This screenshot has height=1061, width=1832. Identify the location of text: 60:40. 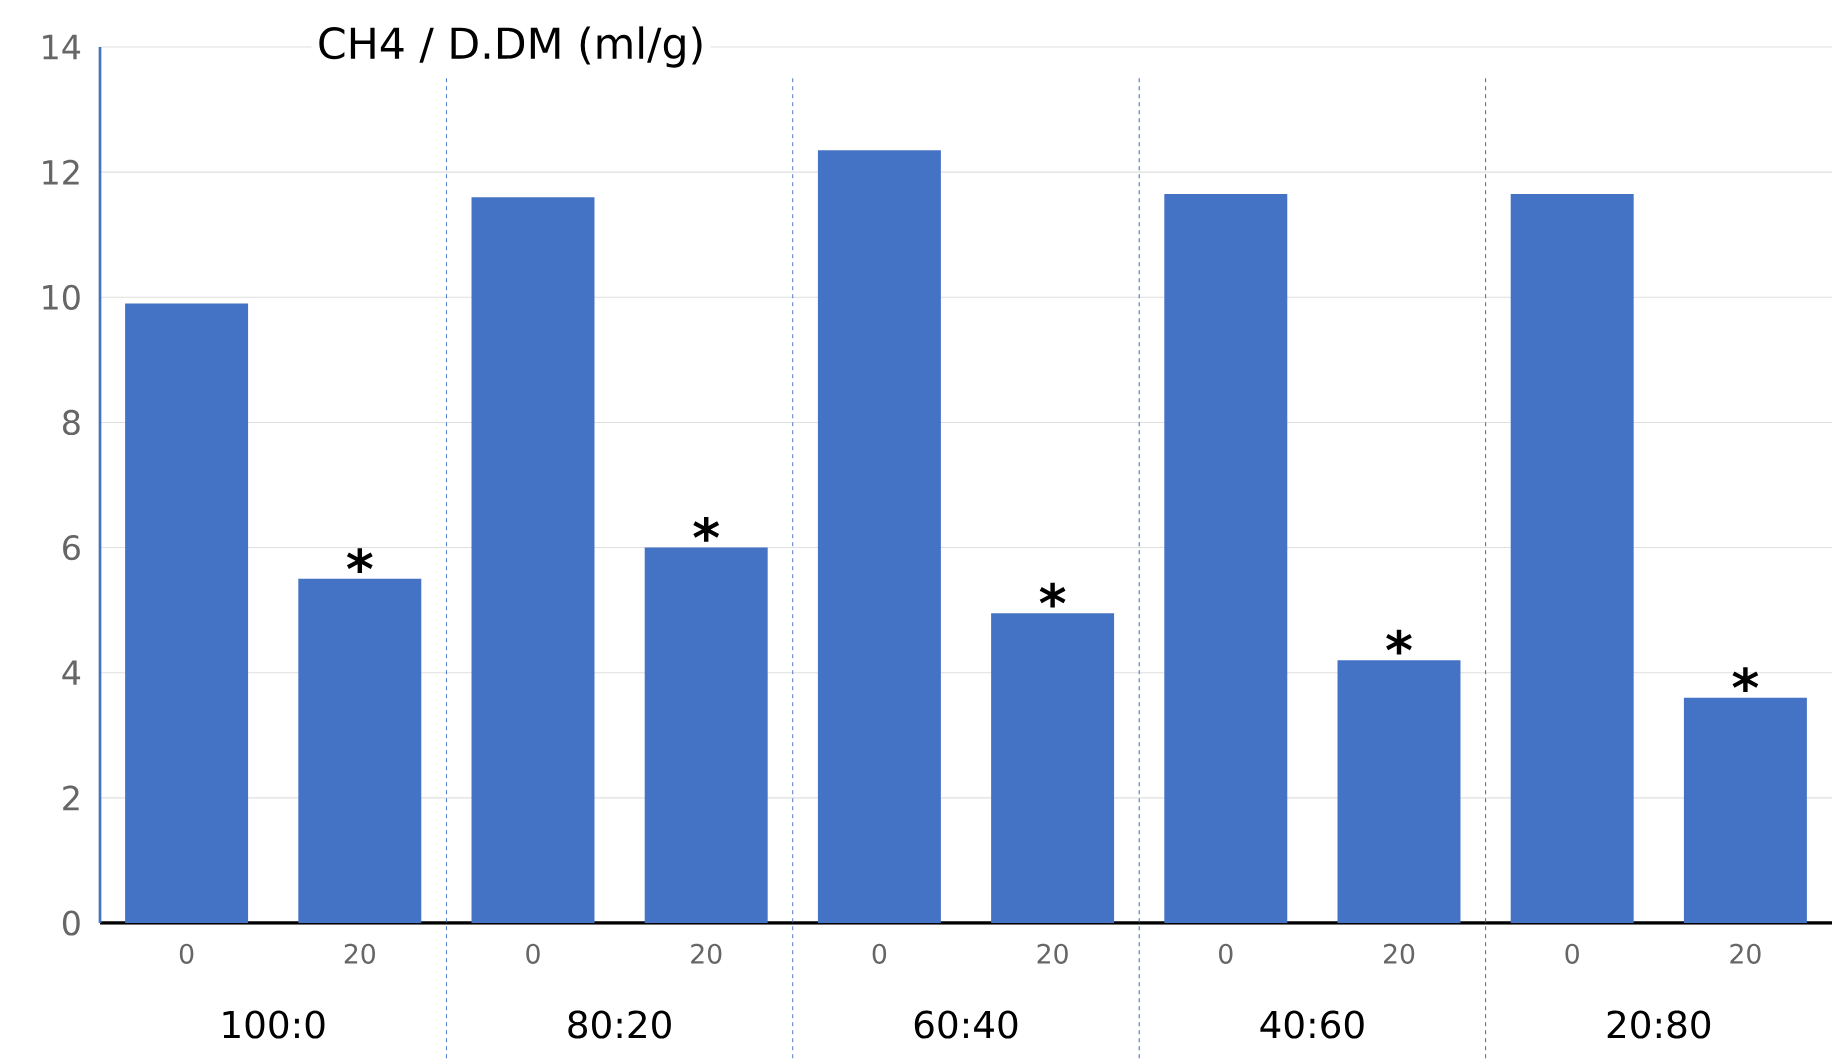
(966, 1024).